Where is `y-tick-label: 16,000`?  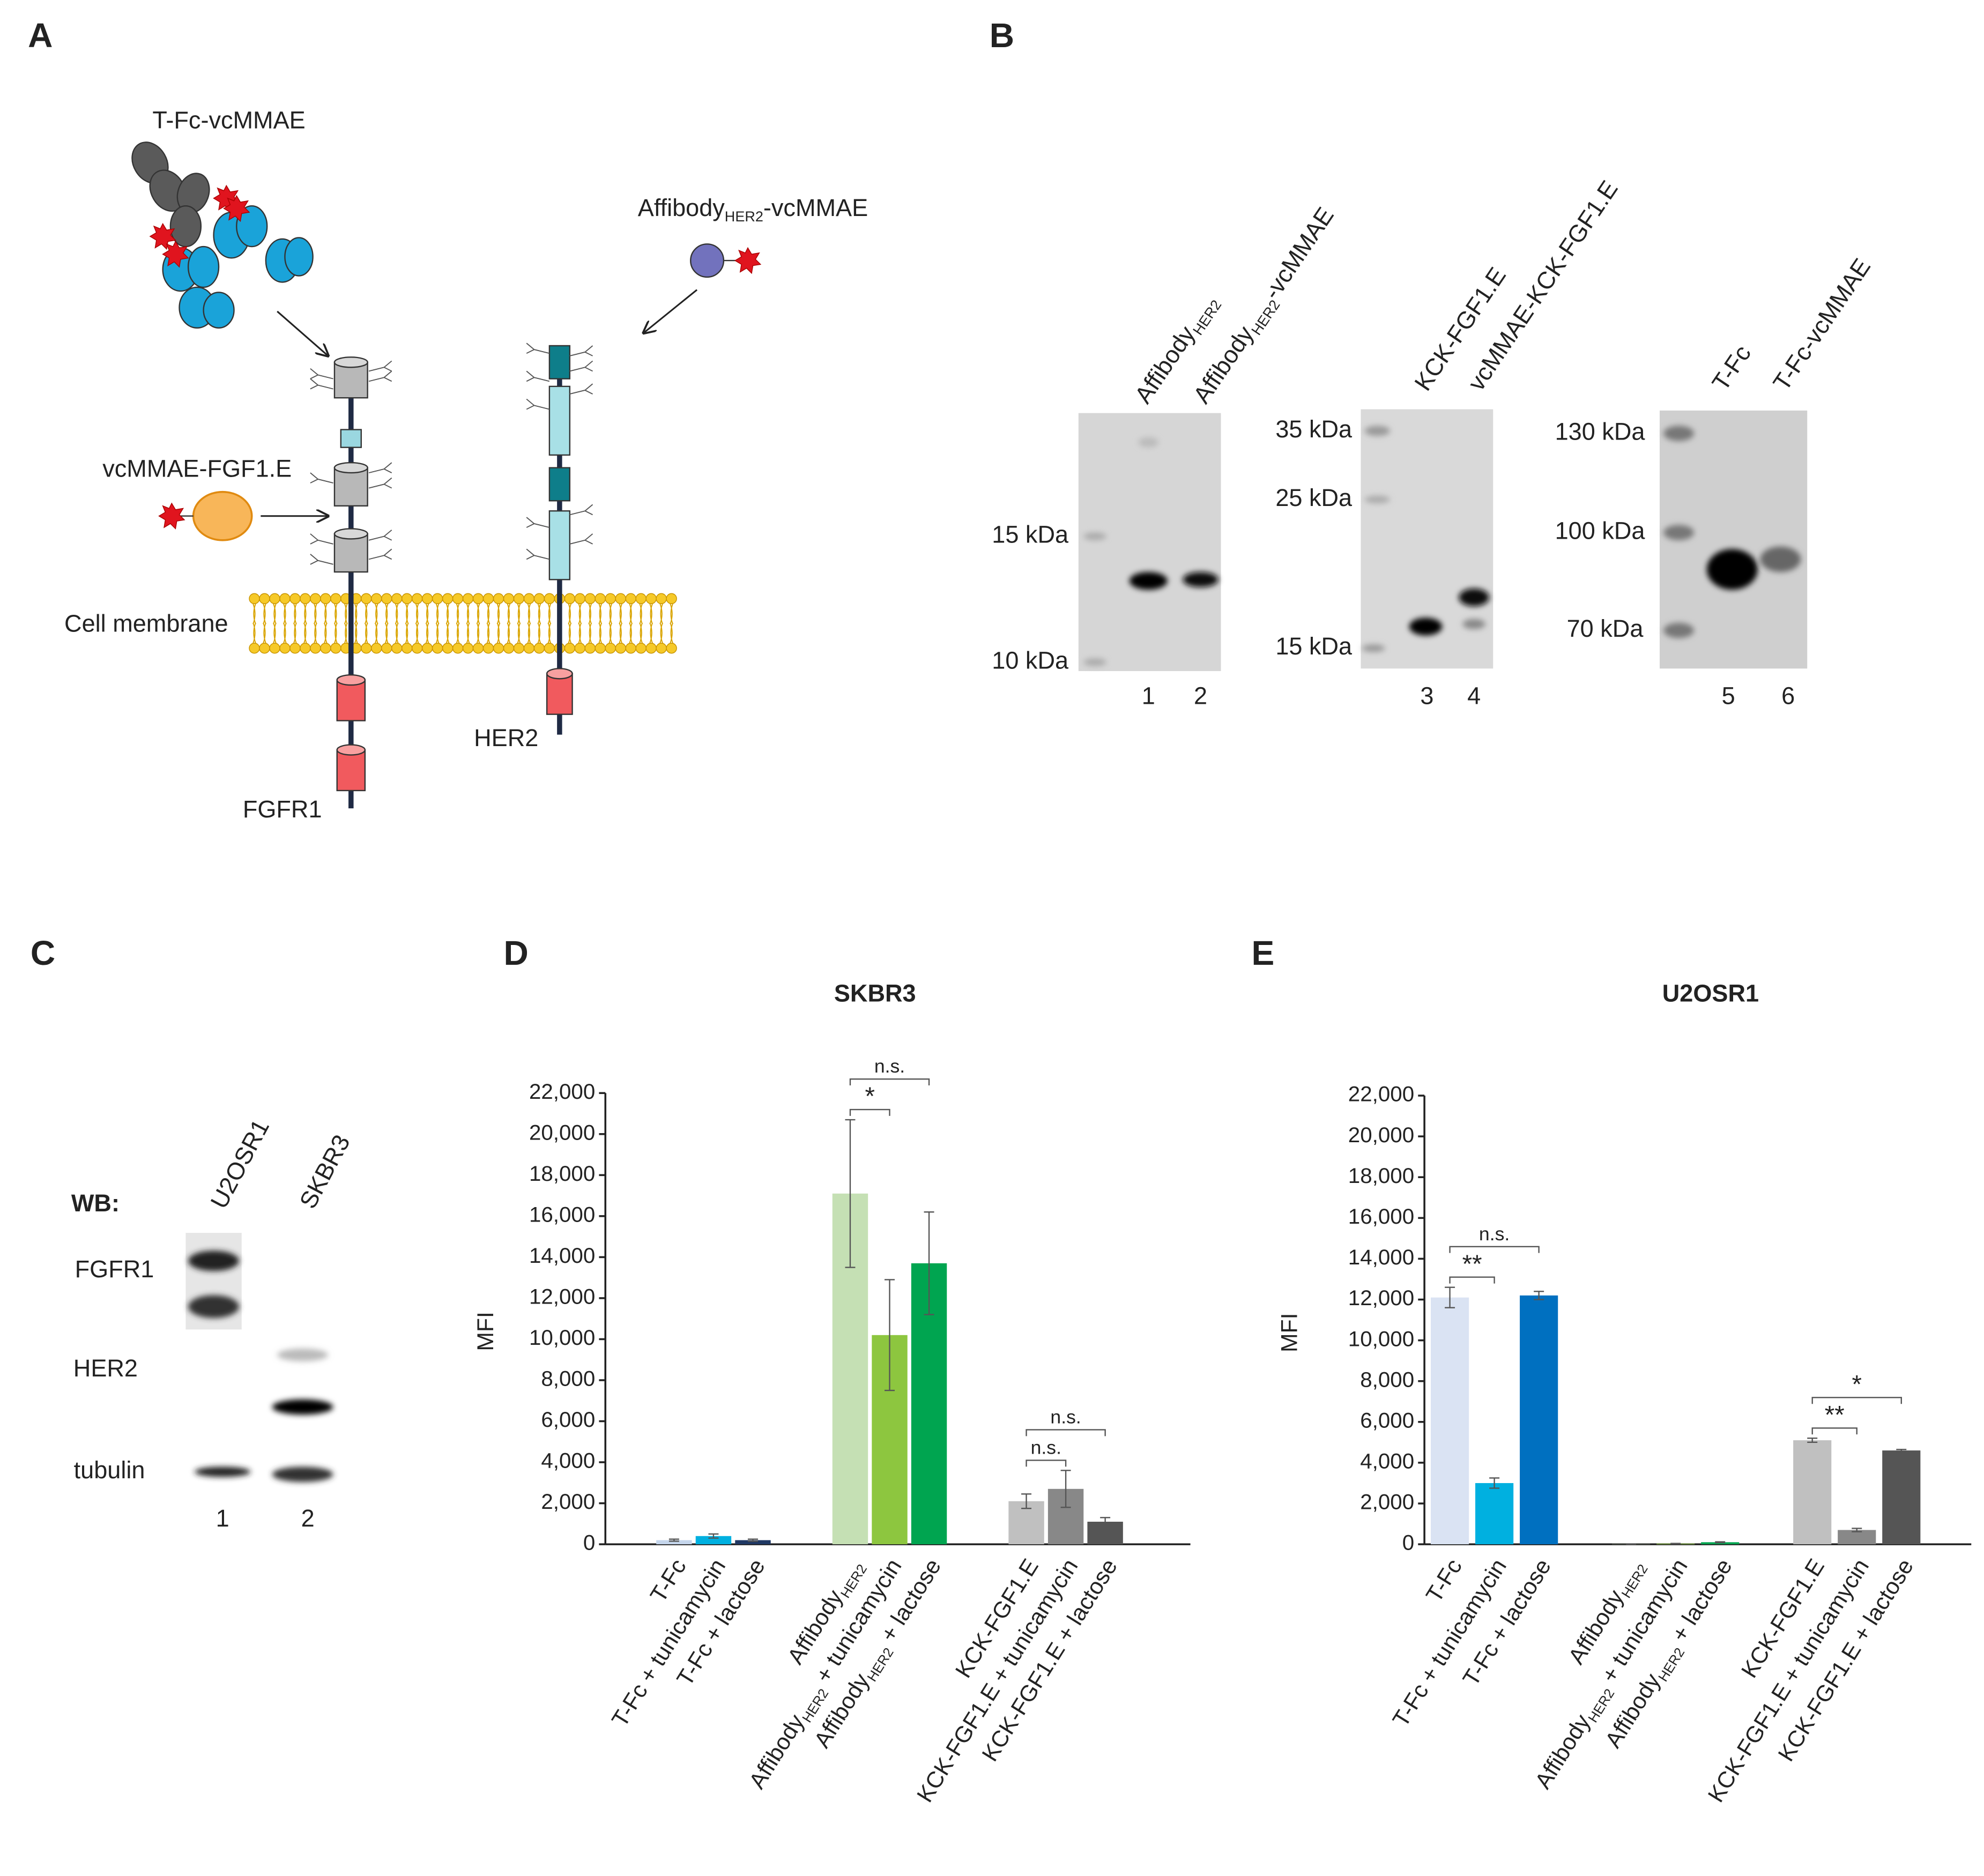
y-tick-label: 16,000 is located at coordinates (1381, 1216).